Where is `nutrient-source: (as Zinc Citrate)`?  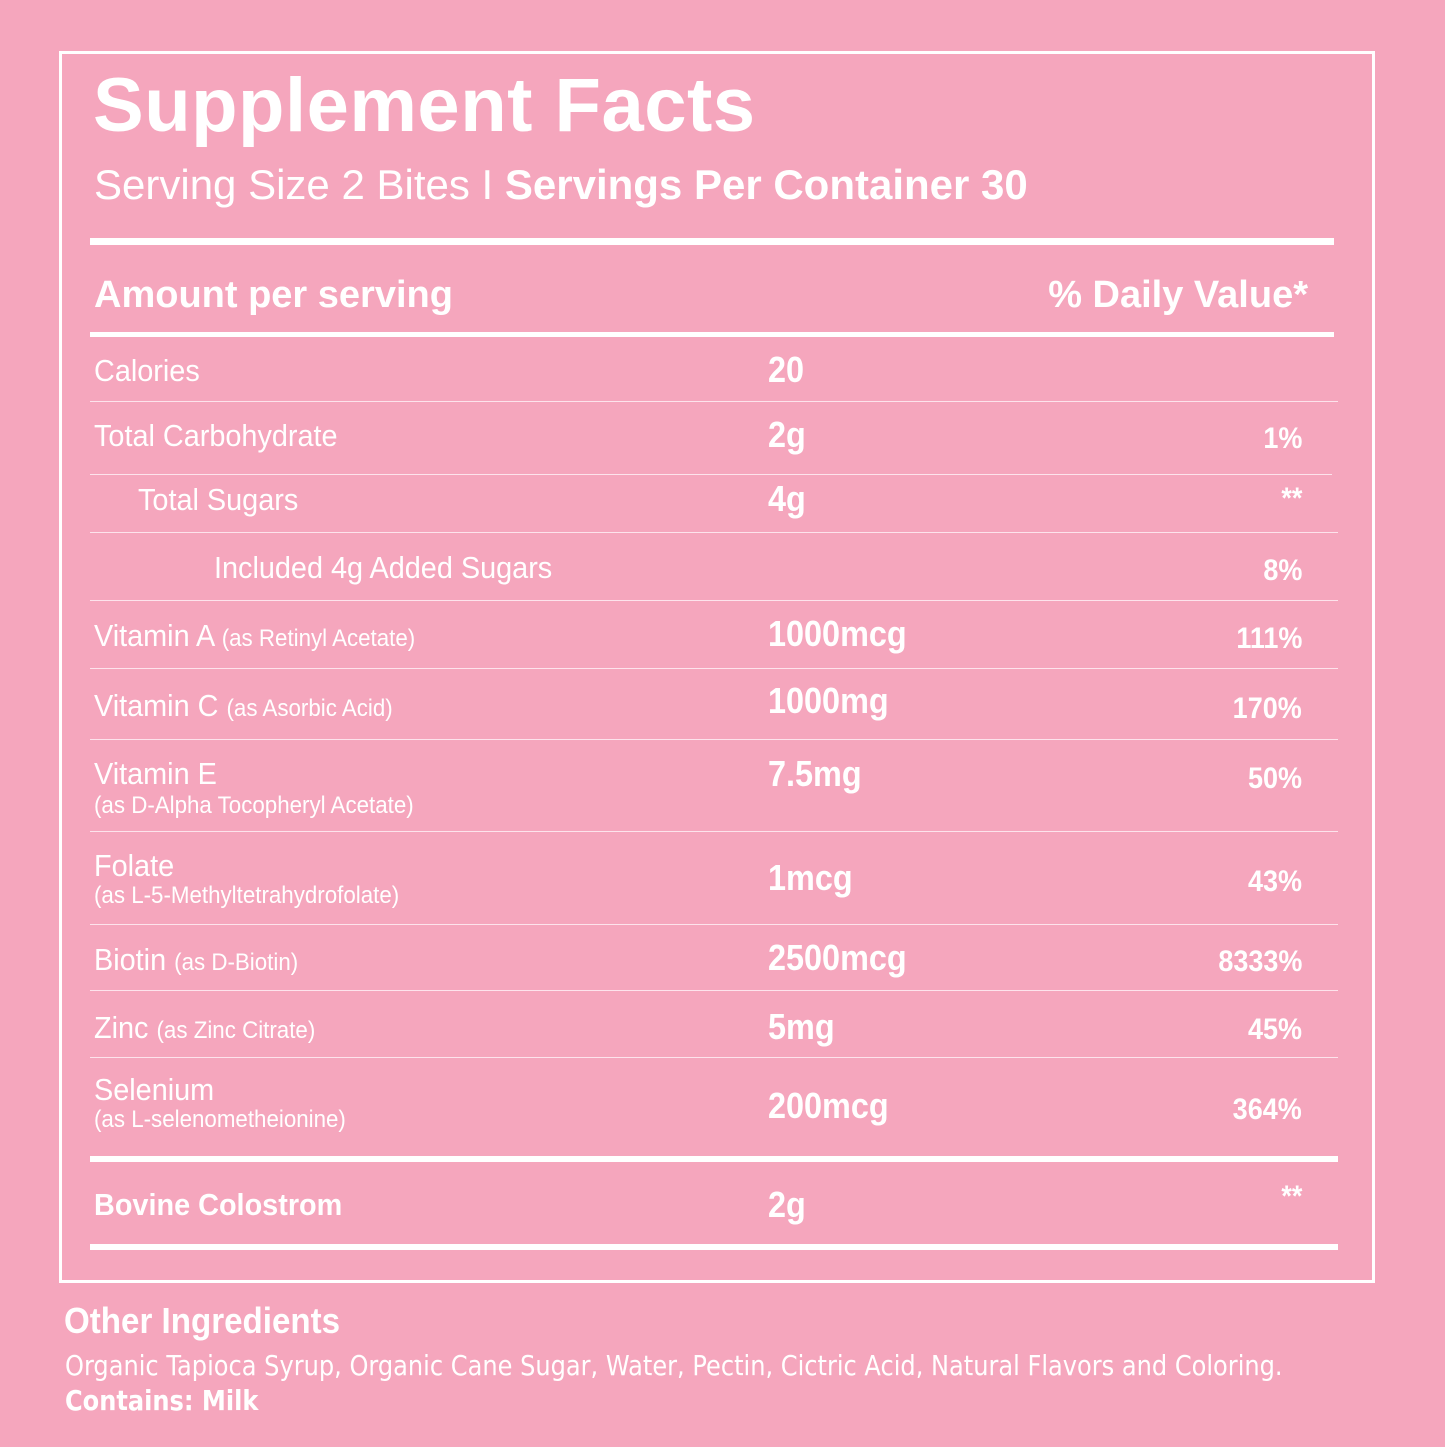 nutrient-source: (as Zinc Citrate) is located at coordinates (236, 1030).